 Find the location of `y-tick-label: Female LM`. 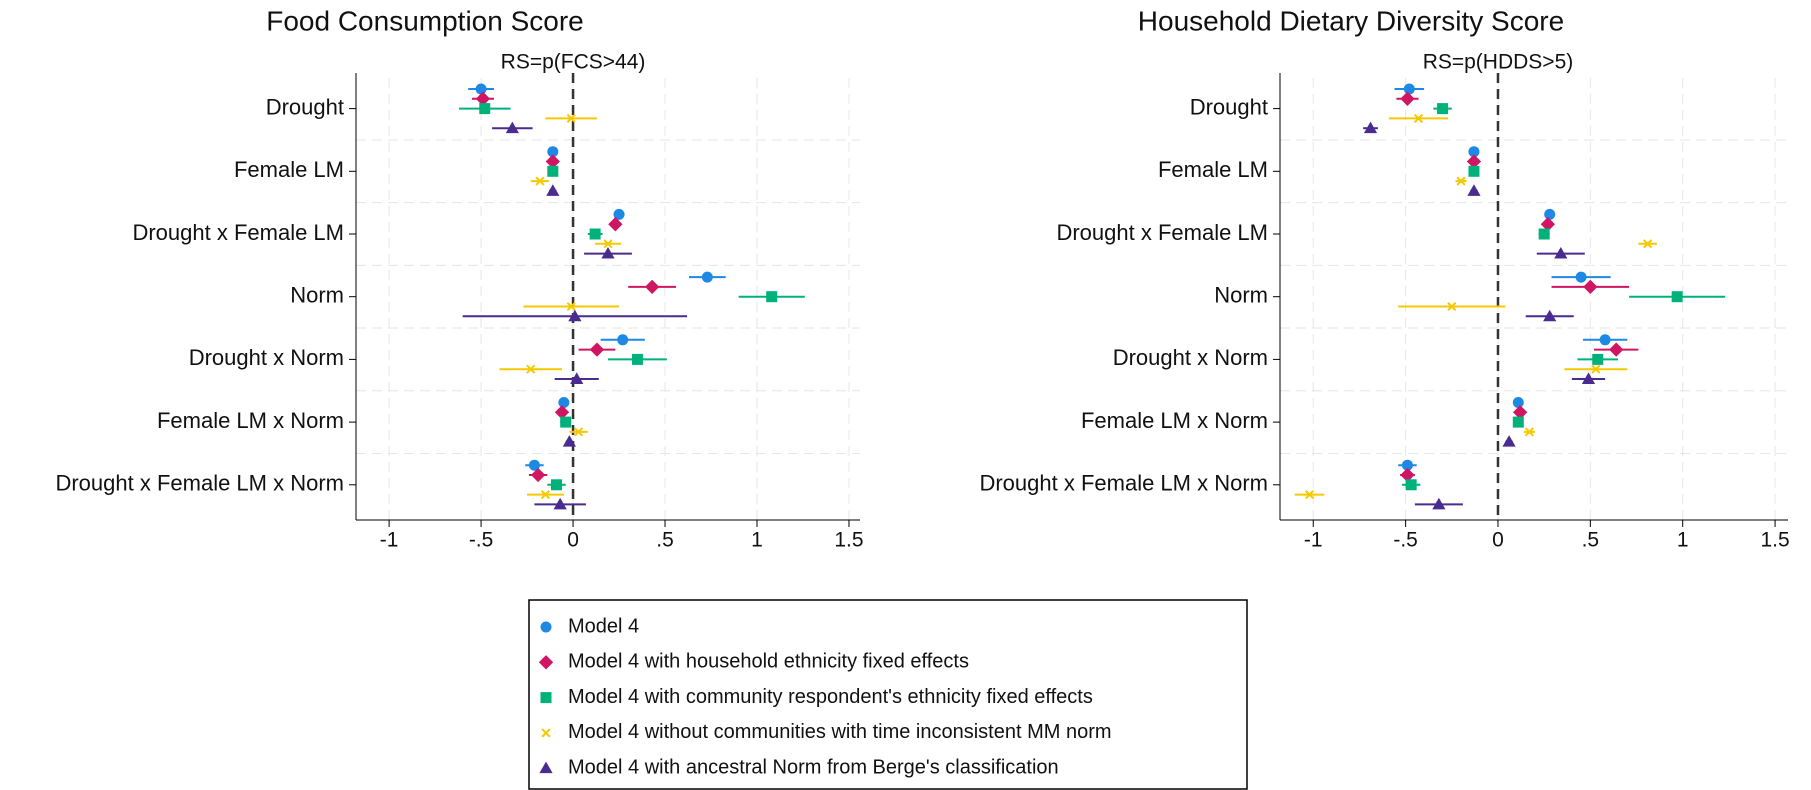

y-tick-label: Female LM is located at coordinates (1213, 169).